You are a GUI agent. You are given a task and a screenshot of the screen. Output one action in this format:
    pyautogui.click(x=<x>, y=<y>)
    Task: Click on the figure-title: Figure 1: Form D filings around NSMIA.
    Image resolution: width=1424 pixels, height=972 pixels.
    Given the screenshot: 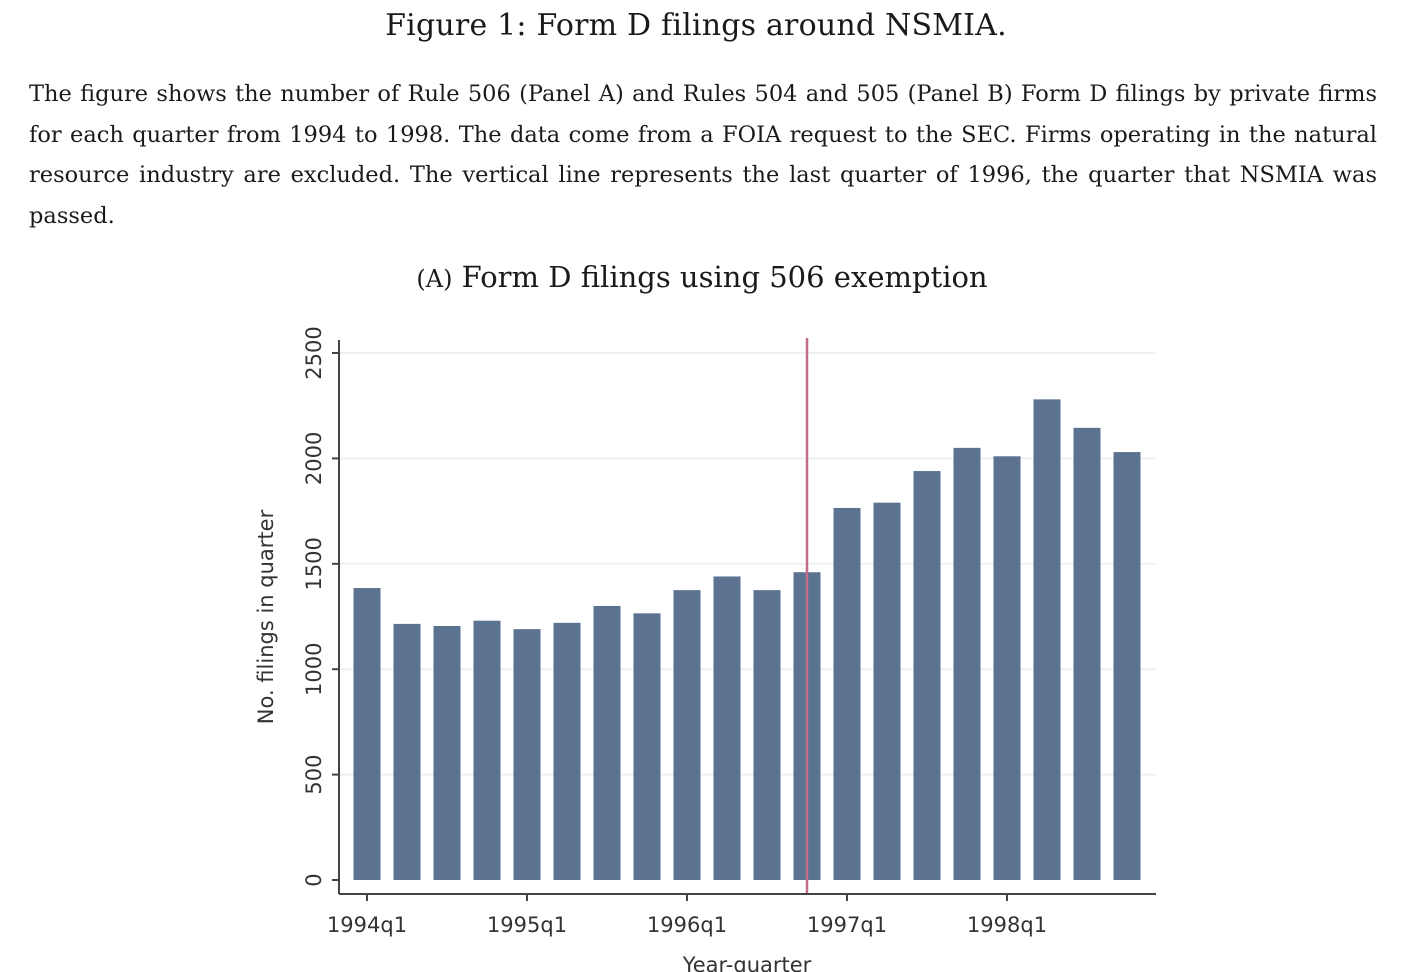 What is the action you would take?
    pyautogui.click(x=696, y=25)
    